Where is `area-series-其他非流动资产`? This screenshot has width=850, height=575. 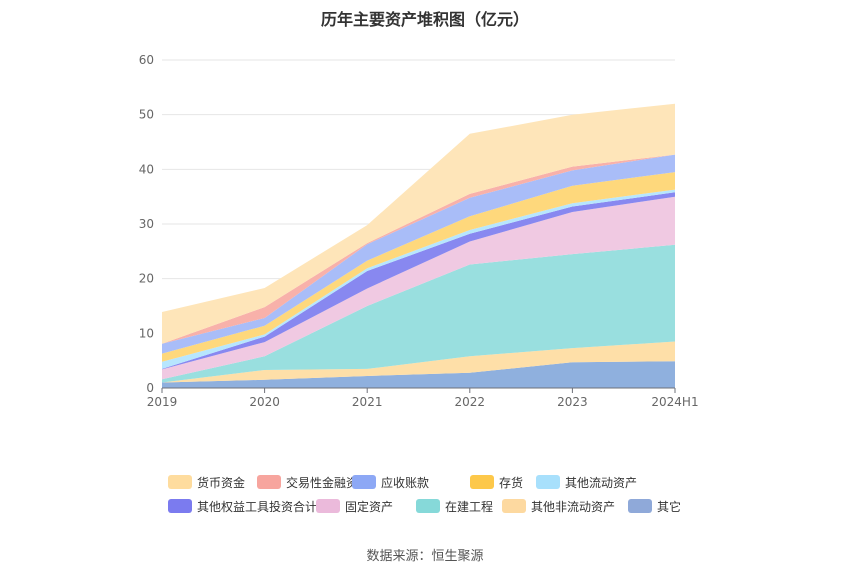 area-series-其他非流动资产 is located at coordinates (418, 362).